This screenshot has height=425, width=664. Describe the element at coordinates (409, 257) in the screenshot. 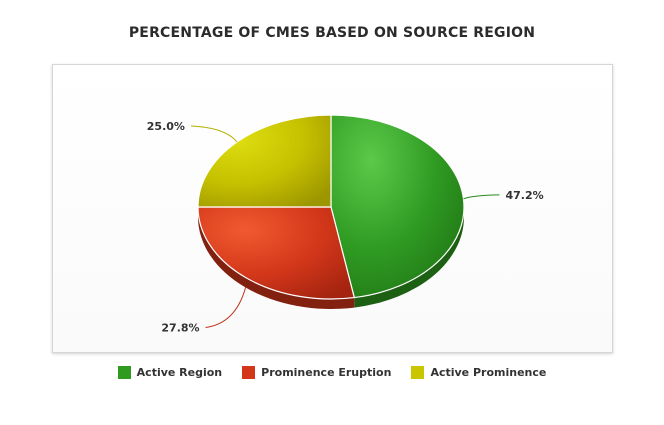

I see `pie-side-active-region` at that location.